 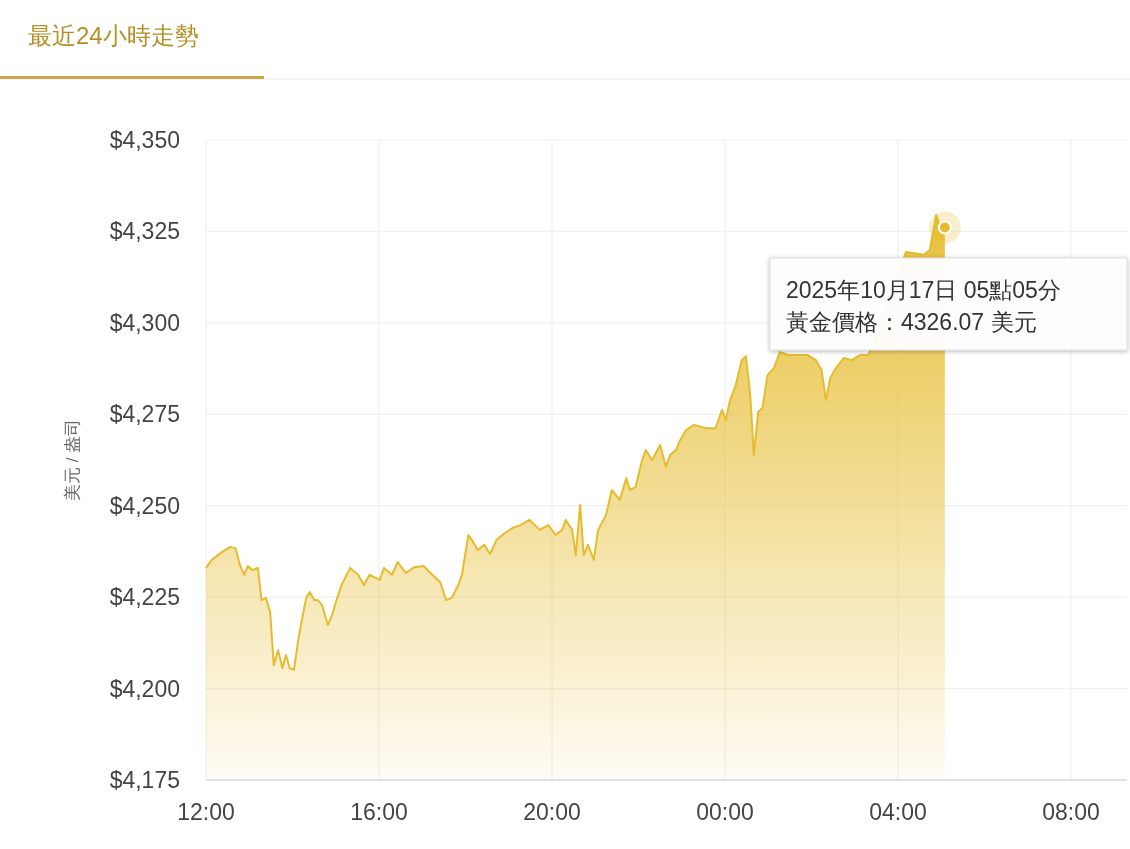 What do you see at coordinates (144, 414) in the screenshot?
I see `y-tick-label: $4,275` at bounding box center [144, 414].